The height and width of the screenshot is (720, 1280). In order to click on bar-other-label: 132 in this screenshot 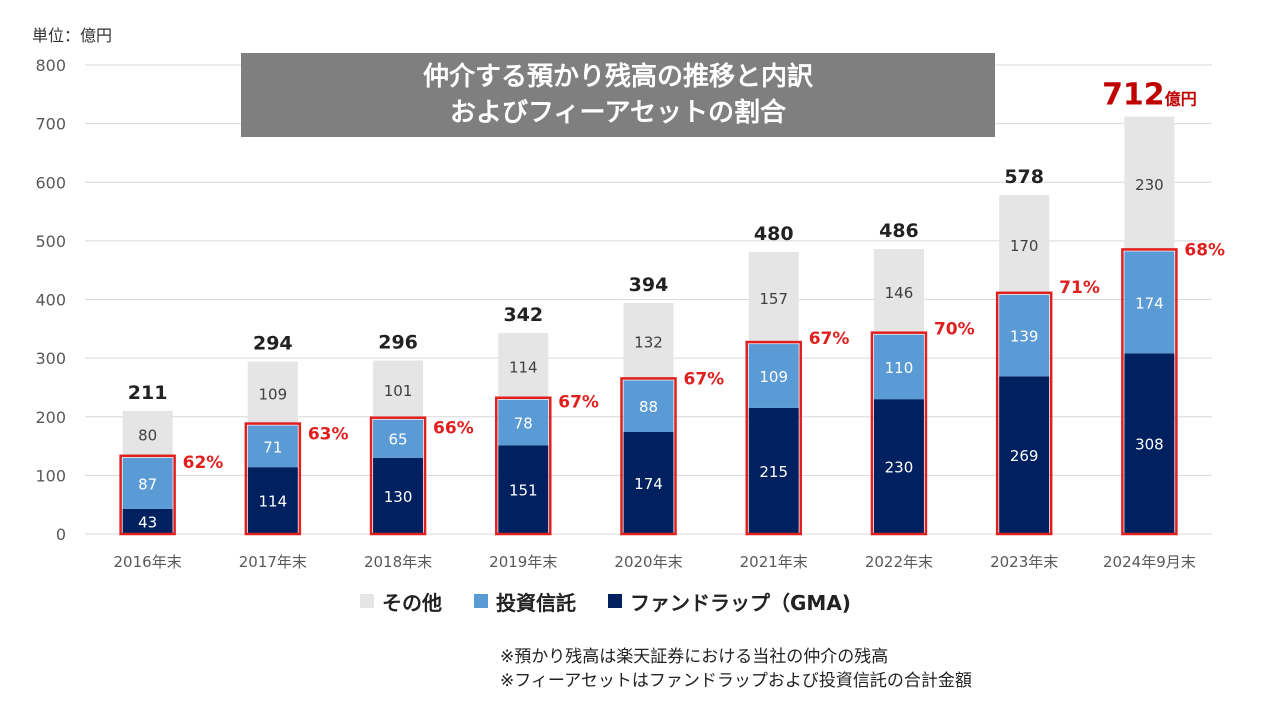, I will do `click(648, 343)`.